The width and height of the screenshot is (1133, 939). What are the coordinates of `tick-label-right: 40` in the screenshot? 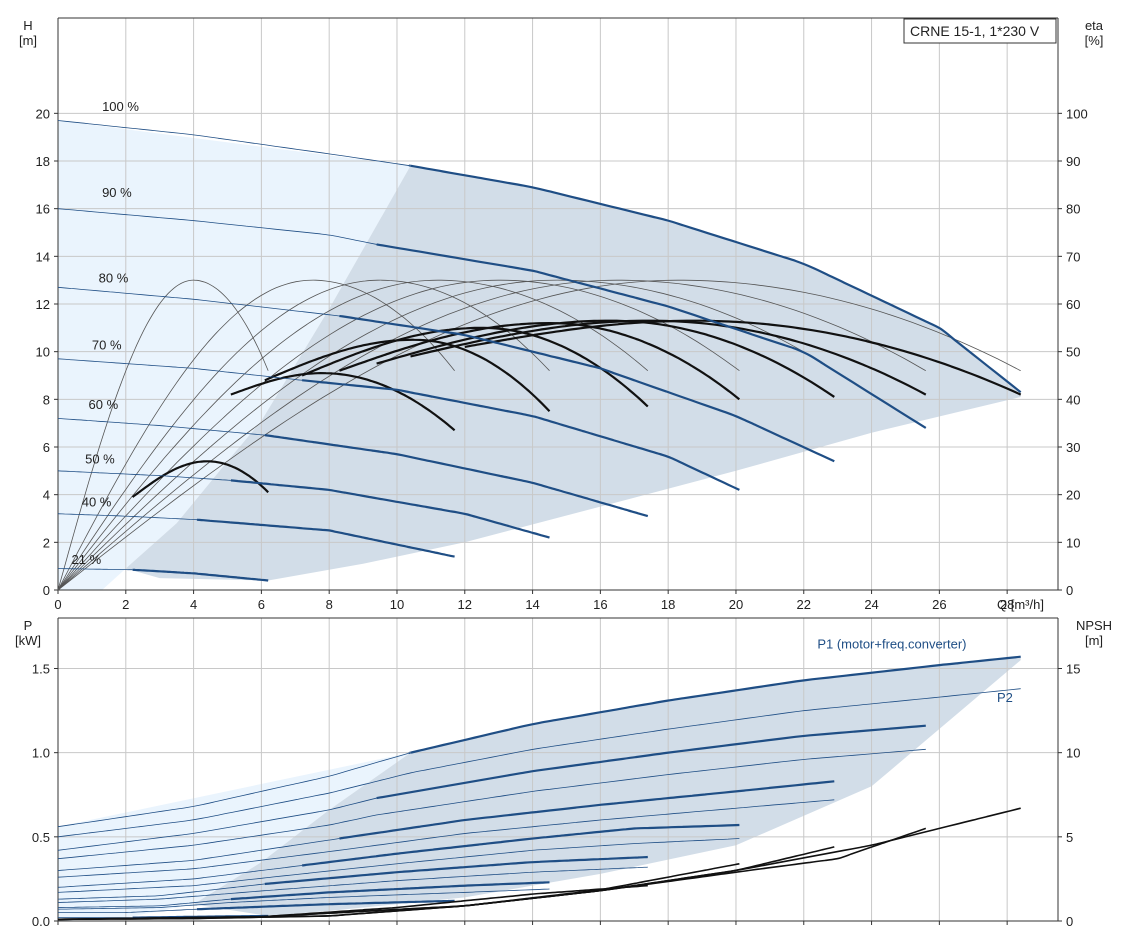 It's located at (1073, 399).